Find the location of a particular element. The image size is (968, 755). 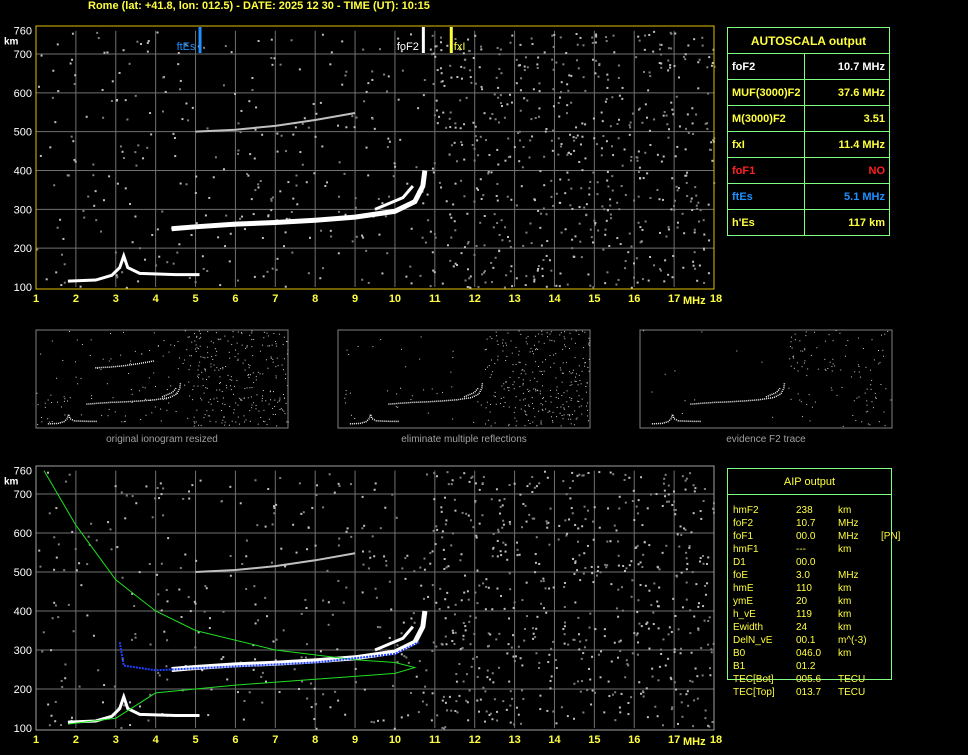

y-tick-label: 600 is located at coordinates (23, 534).